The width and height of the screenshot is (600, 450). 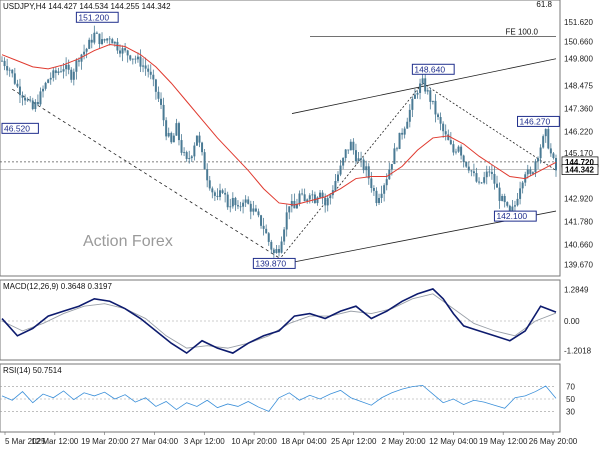 I want to click on y-tick-label: 147.360, so click(x=578, y=108).